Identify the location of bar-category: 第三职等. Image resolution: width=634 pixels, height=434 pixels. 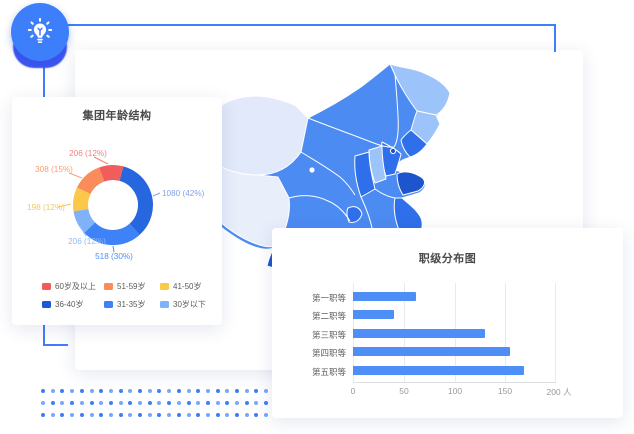
(328, 335).